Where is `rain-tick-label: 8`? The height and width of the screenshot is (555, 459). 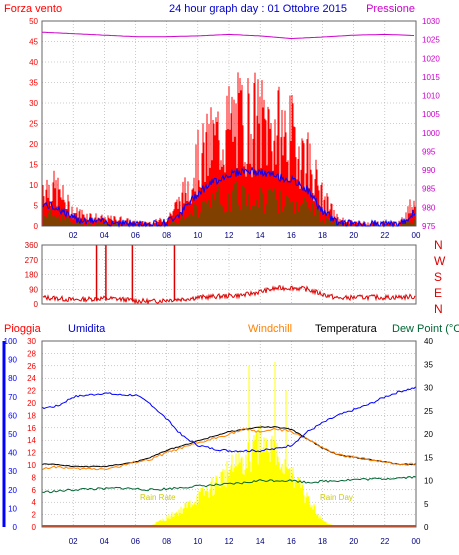
rain-tick-label: 8 is located at coordinates (34, 477).